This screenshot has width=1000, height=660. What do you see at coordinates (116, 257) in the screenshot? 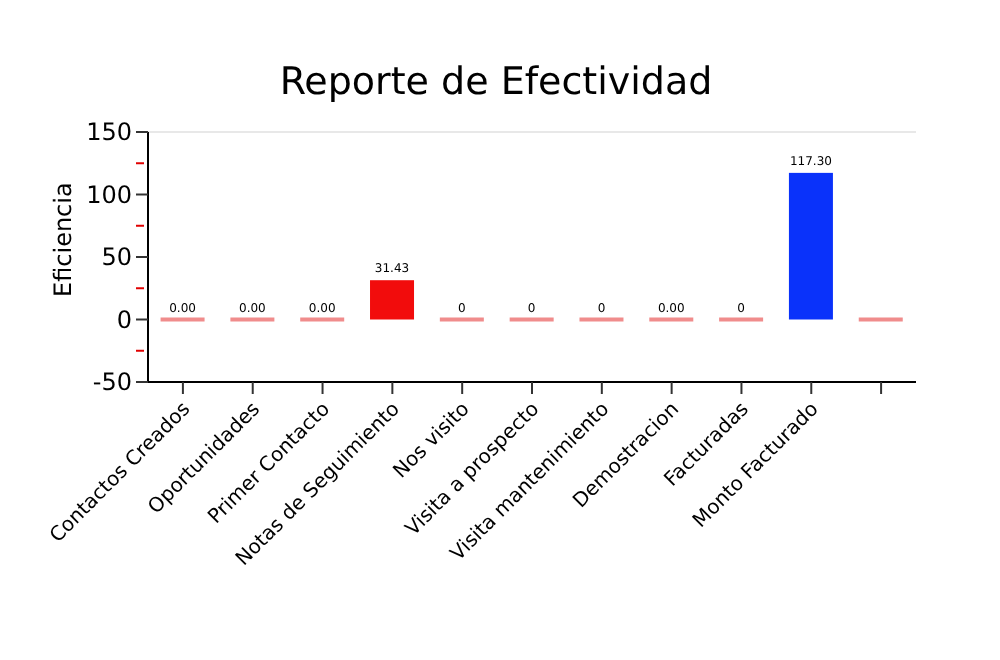
I see `y-tick-label: 50` at bounding box center [116, 257].